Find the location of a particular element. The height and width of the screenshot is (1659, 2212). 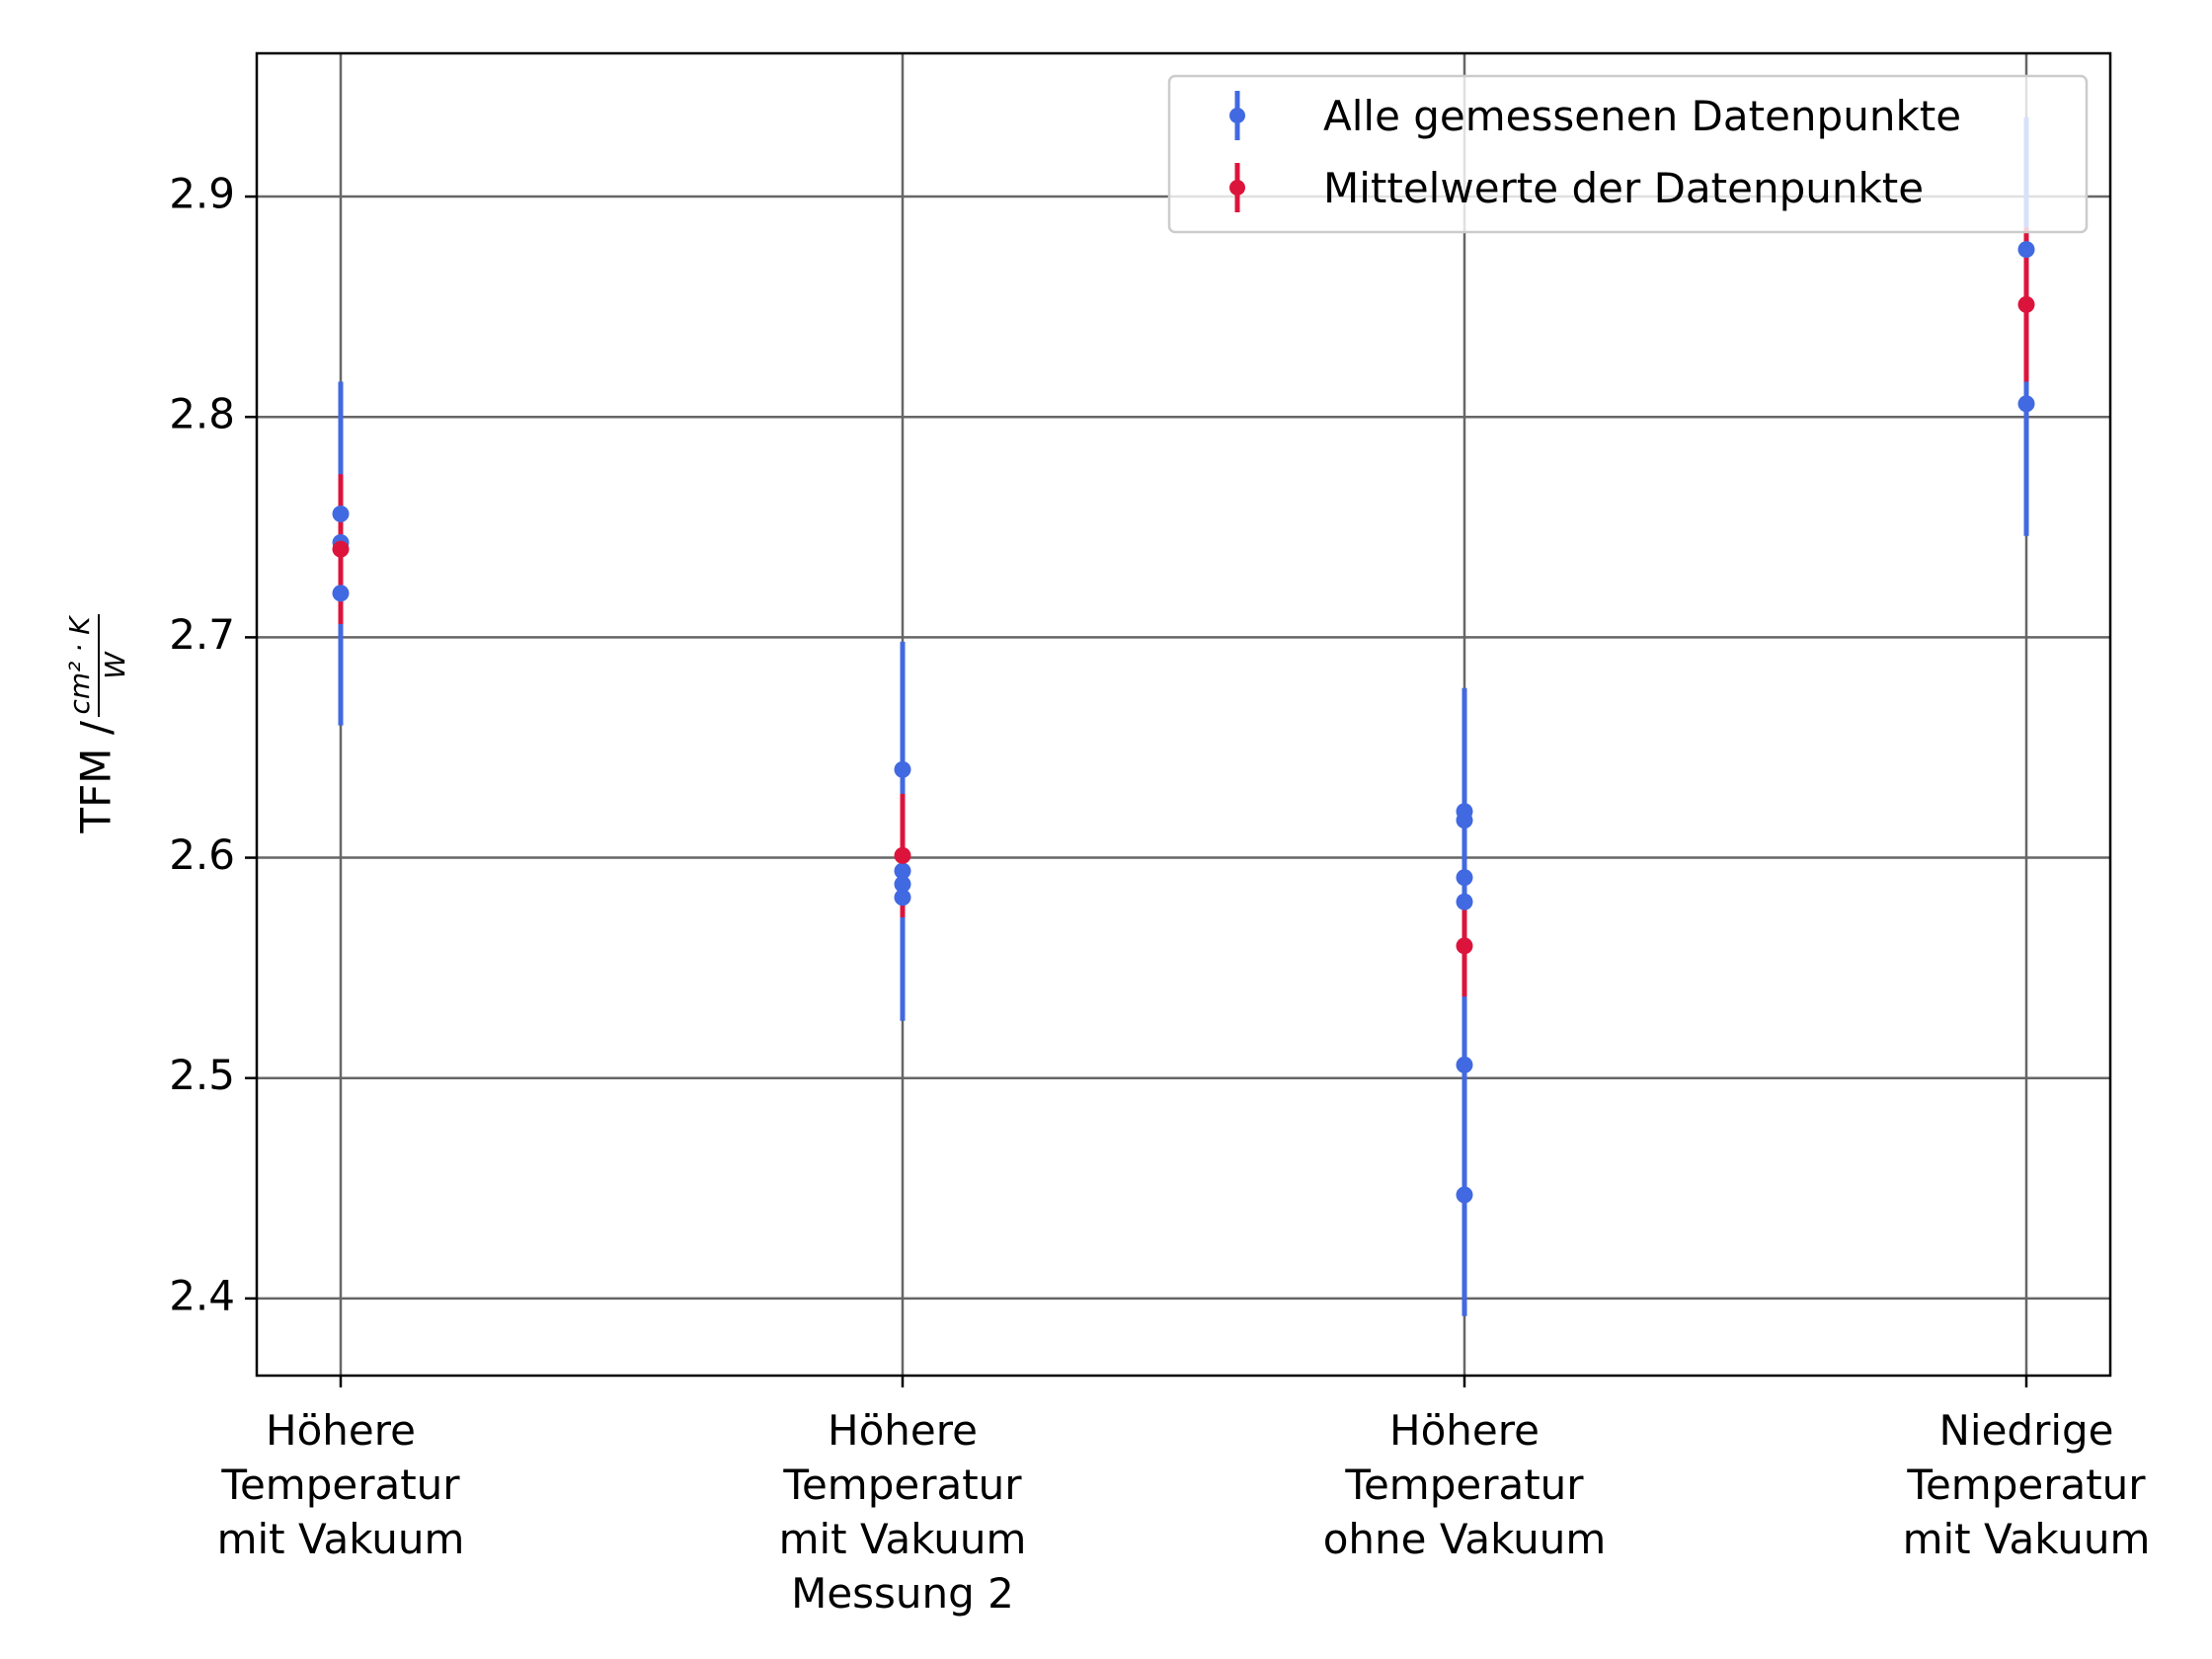

y-tick-label: 2.4 is located at coordinates (202, 1295).